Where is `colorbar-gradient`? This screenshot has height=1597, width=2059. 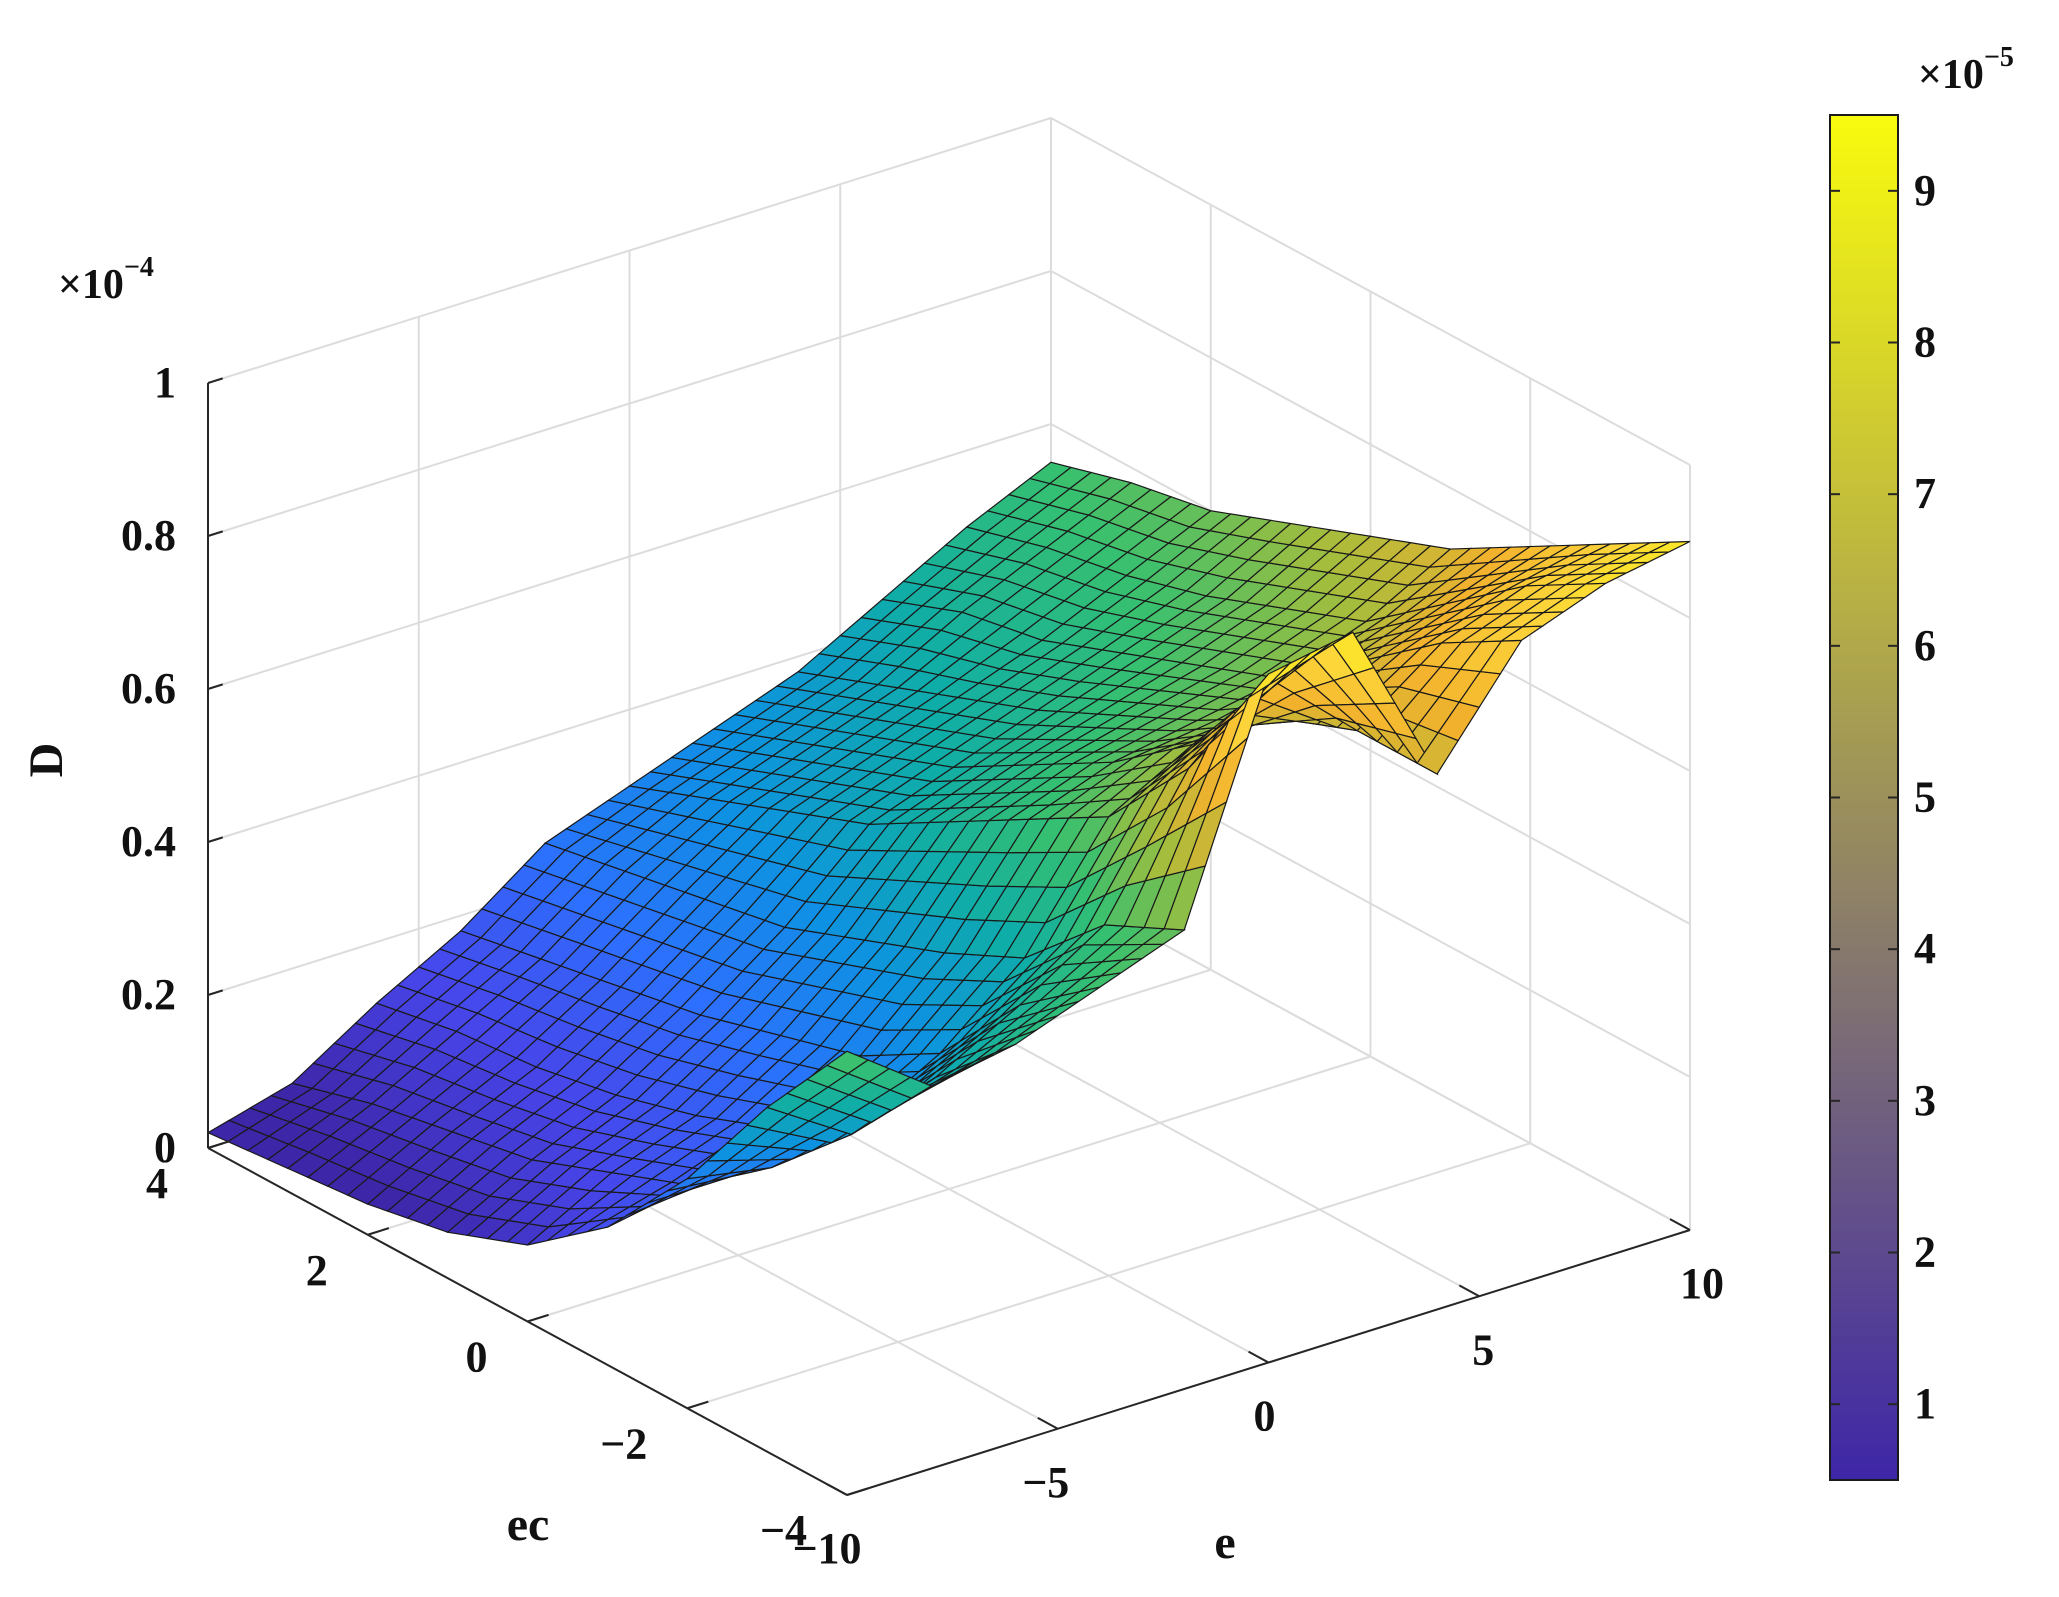
colorbar-gradient is located at coordinates (1864, 797).